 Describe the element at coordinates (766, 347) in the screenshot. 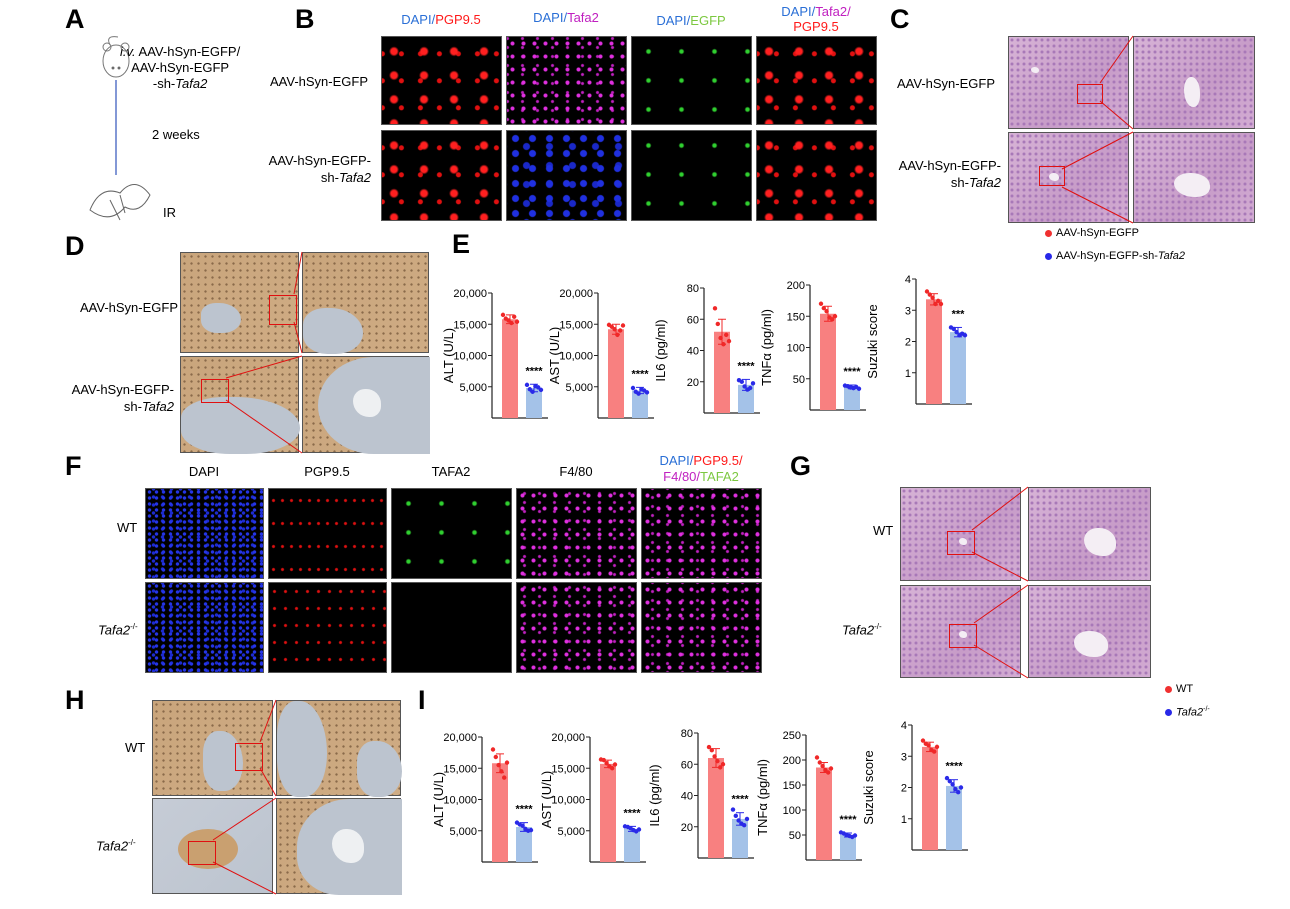

I see `y-axis-label: TNFα (pg/ml)` at that location.